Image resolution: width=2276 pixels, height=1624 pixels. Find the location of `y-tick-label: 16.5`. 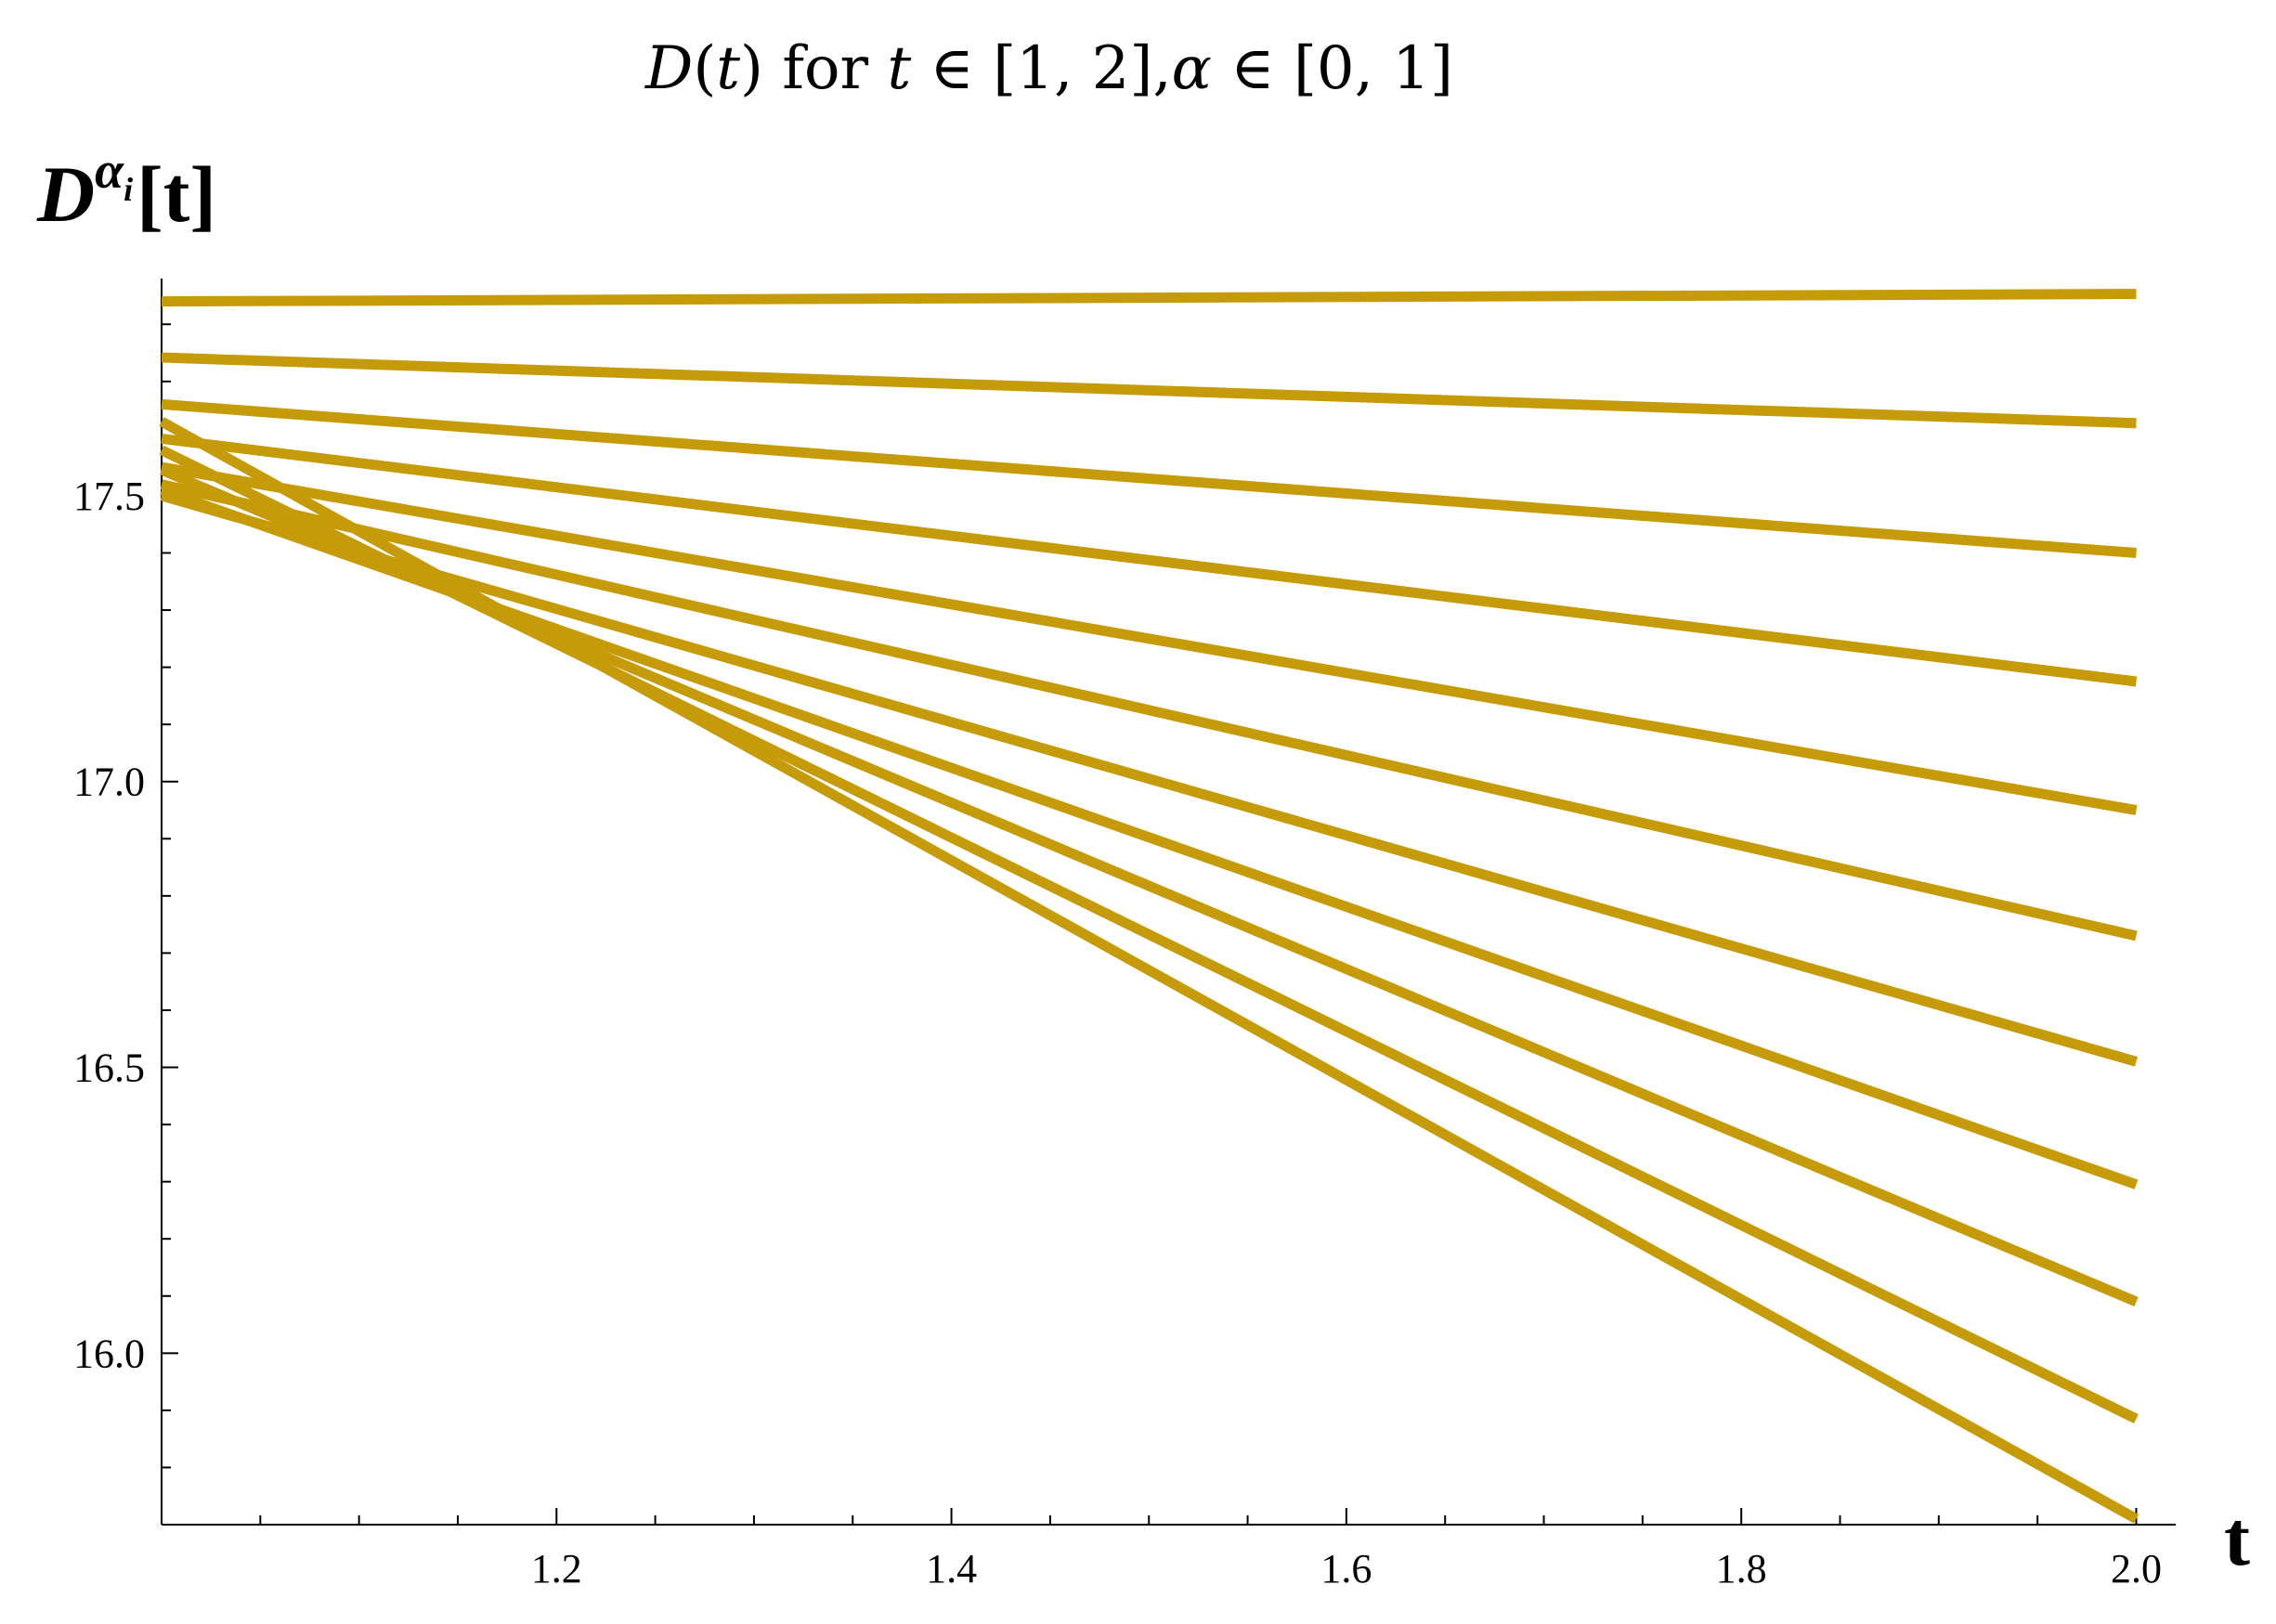

y-tick-label: 16.5 is located at coordinates (109, 1068).